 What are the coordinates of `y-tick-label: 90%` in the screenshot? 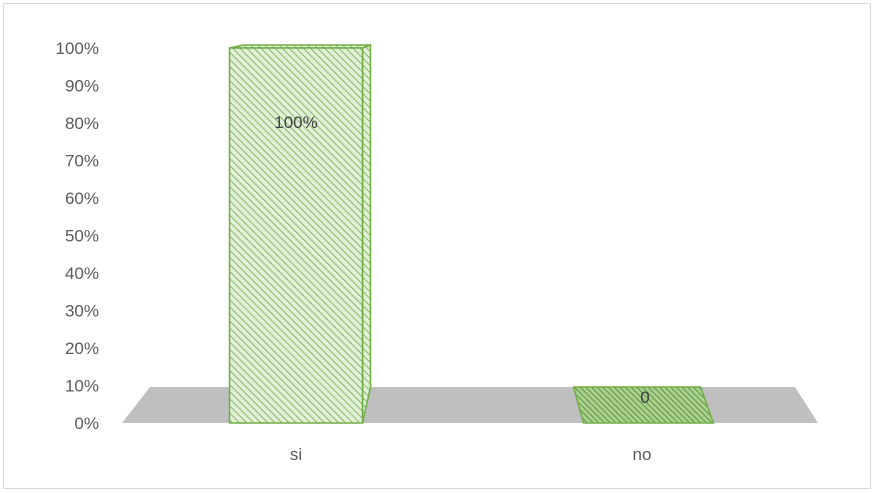 It's located at (82, 86).